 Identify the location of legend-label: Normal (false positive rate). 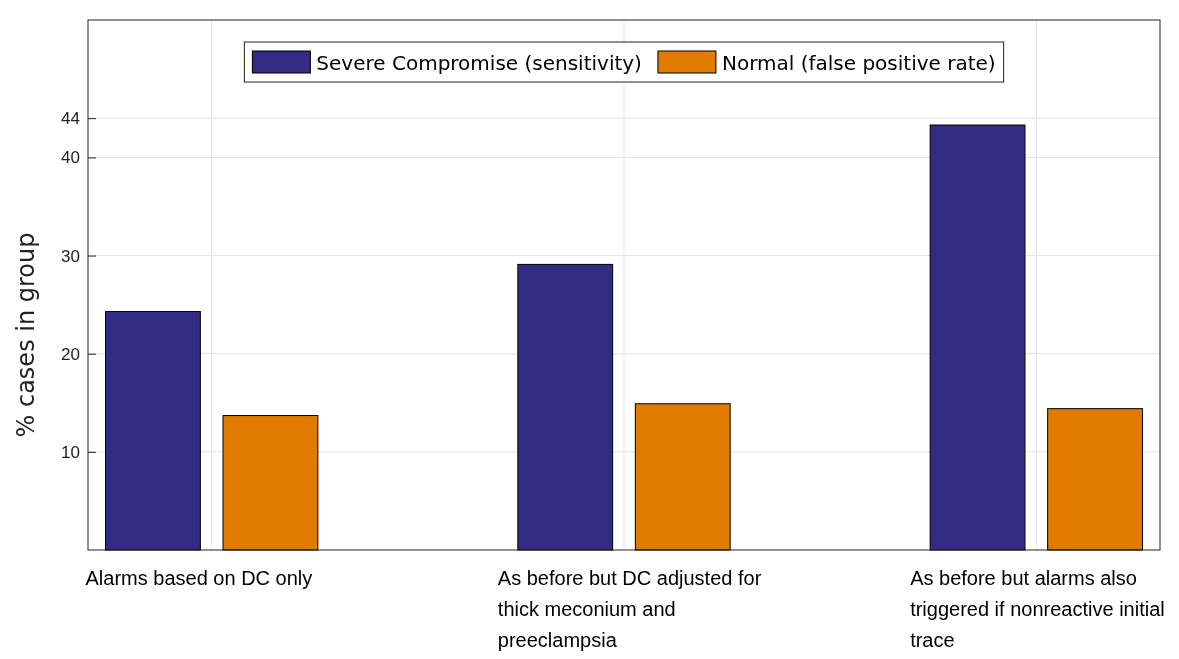
(858, 63).